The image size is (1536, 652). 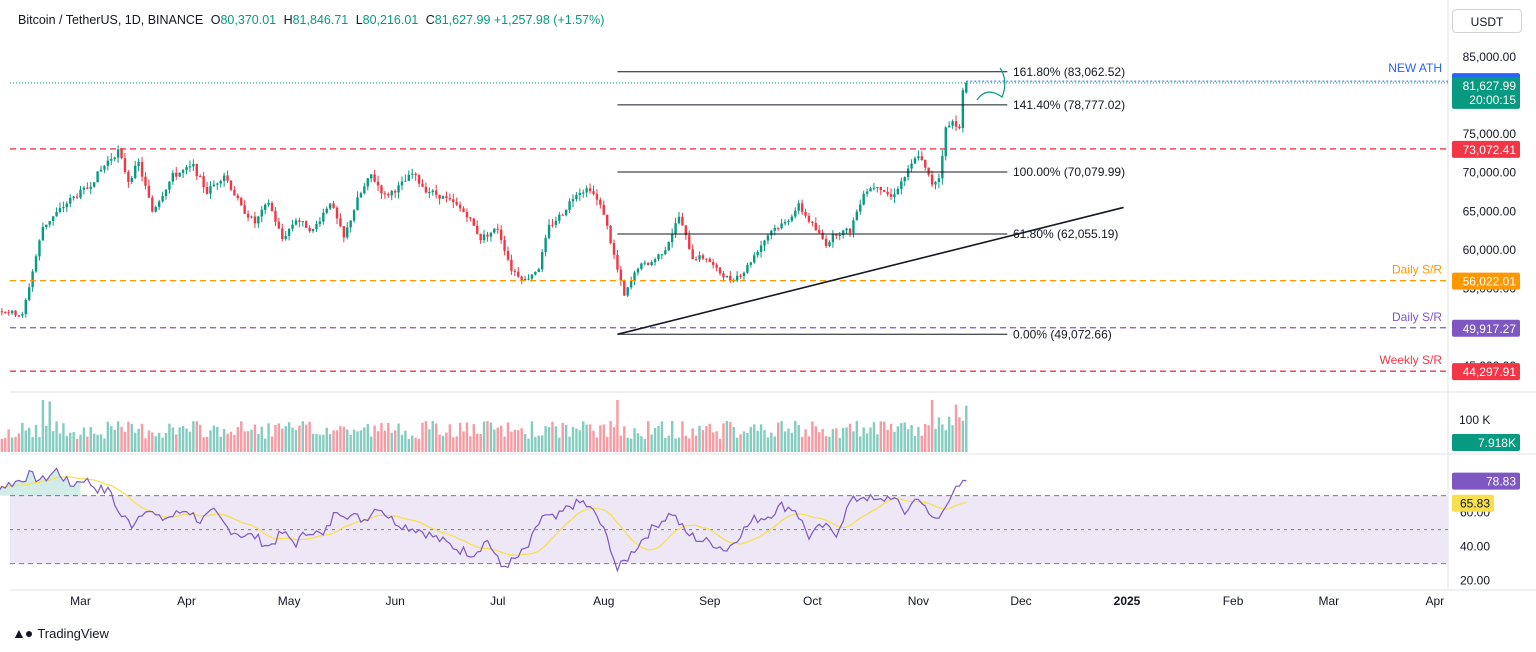 What do you see at coordinates (1127, 601) in the screenshot?
I see `time-axis-tick: 2025` at bounding box center [1127, 601].